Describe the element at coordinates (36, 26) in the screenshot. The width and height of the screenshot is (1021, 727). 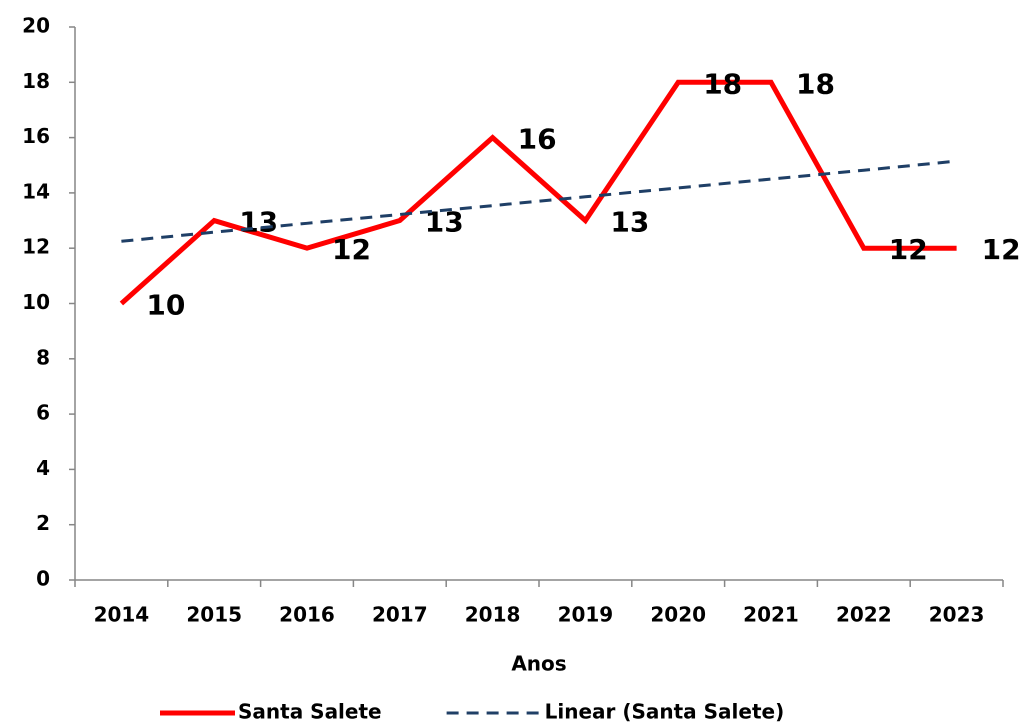
I see `y-tick-label: 20` at that location.